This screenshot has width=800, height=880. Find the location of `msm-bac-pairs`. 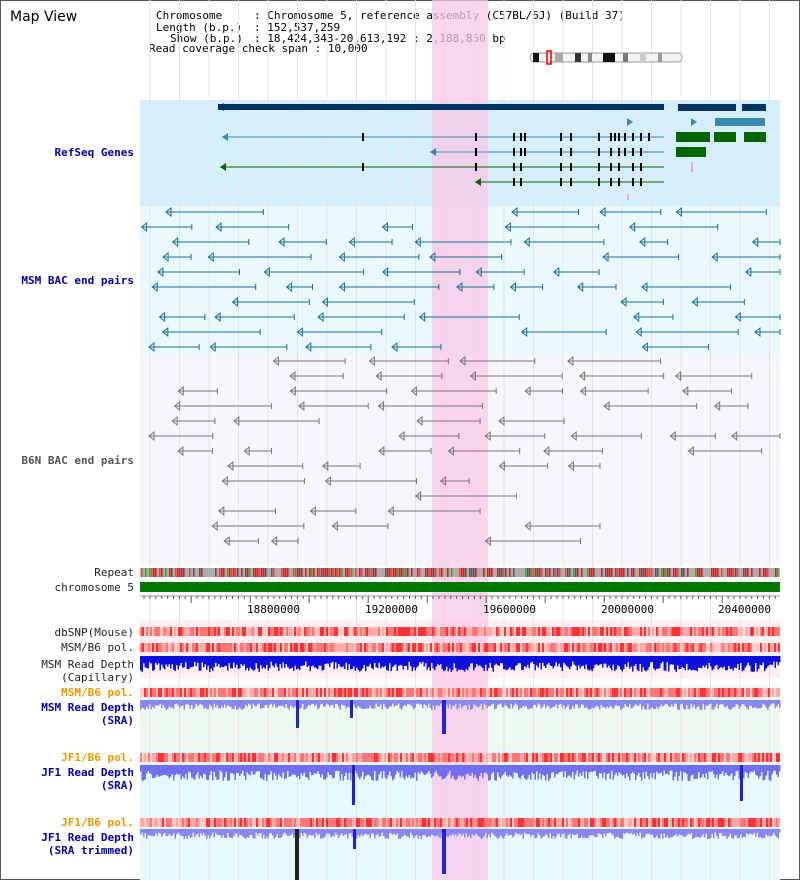

msm-bac-pairs is located at coordinates (460, 279).